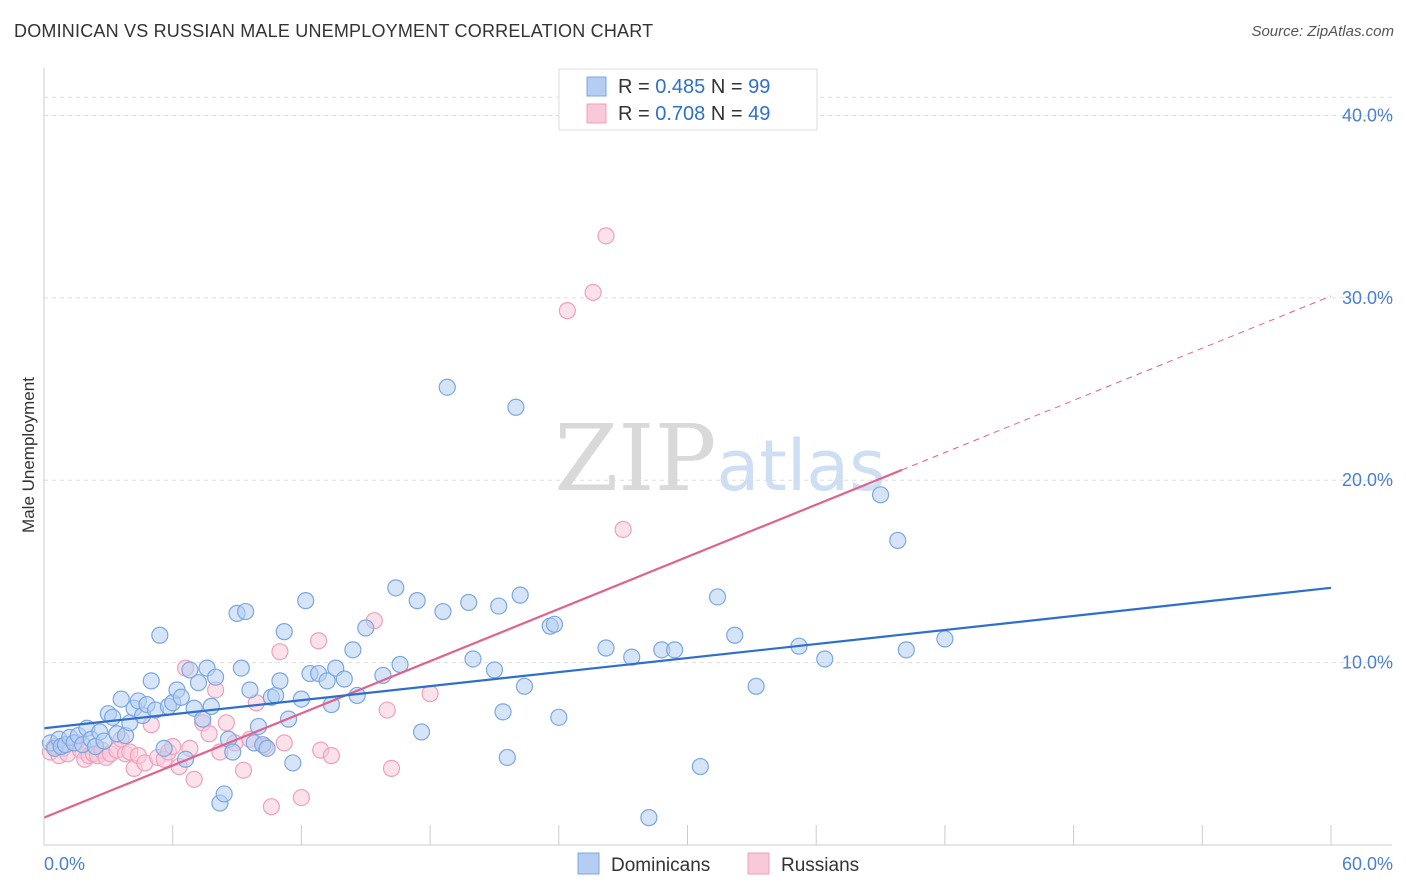 This screenshot has width=1406, height=892. Describe the element at coordinates (687, 658) in the screenshot. I see `dominican-trend-line` at that location.